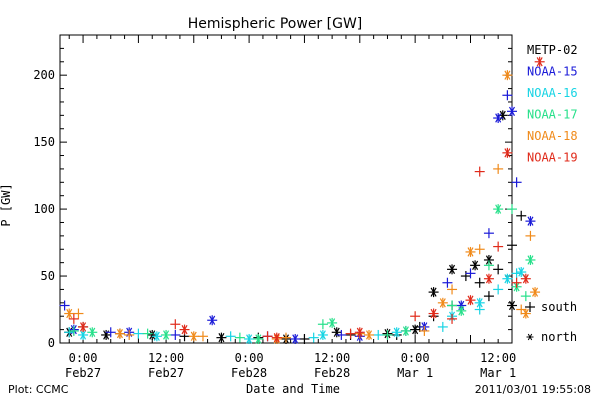 This screenshot has width=600, height=400. What do you see at coordinates (38, 389) in the screenshot?
I see `footer-credit: Plot: CCMC` at bounding box center [38, 389].